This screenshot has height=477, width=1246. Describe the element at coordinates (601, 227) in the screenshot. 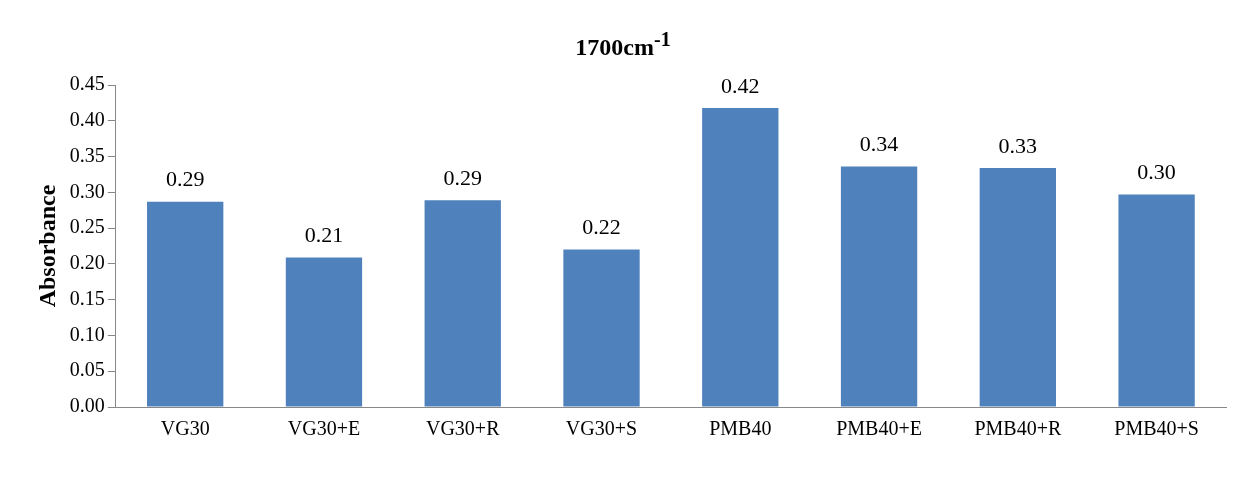

I see `data-label: 0.22` at that location.